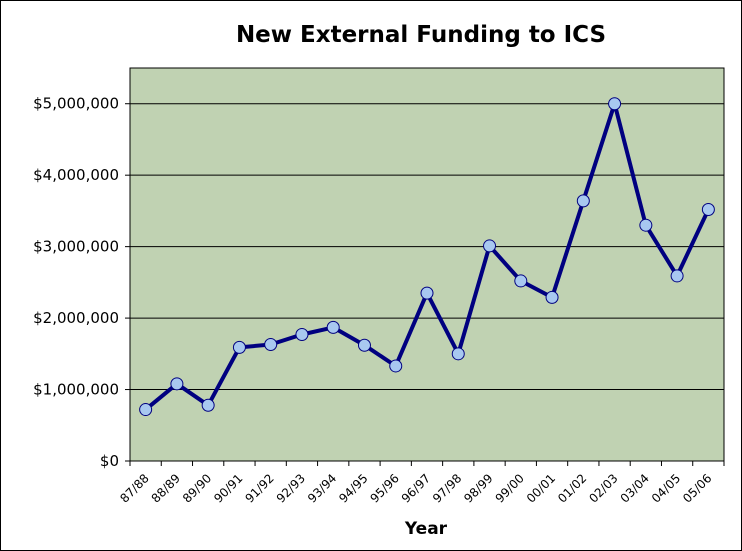 The height and width of the screenshot is (551, 742). Describe the element at coordinates (541, 488) in the screenshot. I see `x-tick-label: 00/01` at that location.